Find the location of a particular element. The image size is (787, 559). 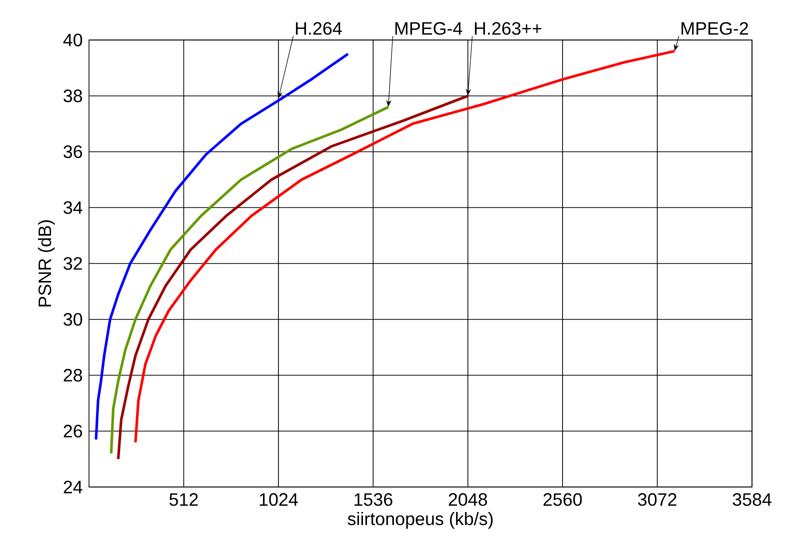

y-tick-label: 24 is located at coordinates (73, 487).